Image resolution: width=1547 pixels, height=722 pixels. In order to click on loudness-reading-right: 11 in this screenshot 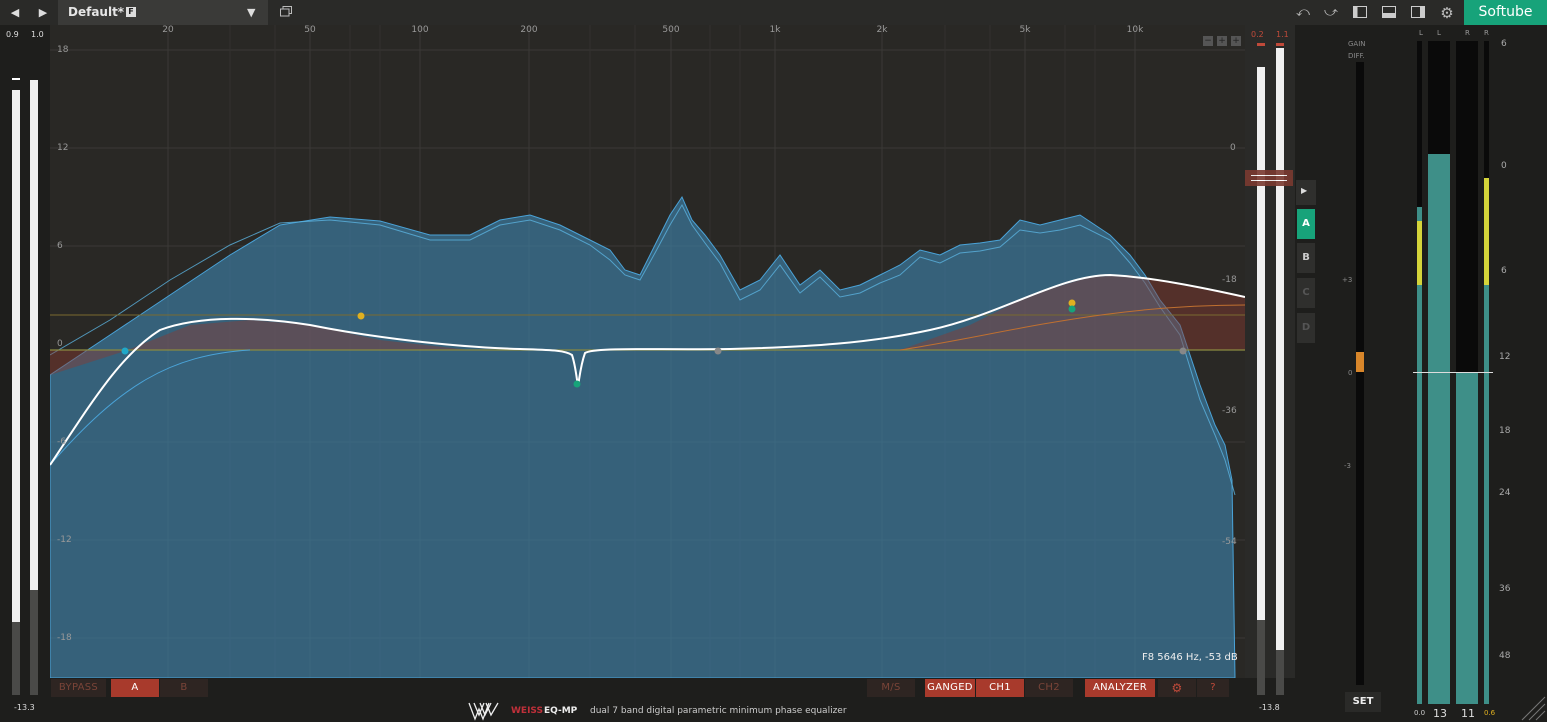, I will do `click(1468, 713)`.